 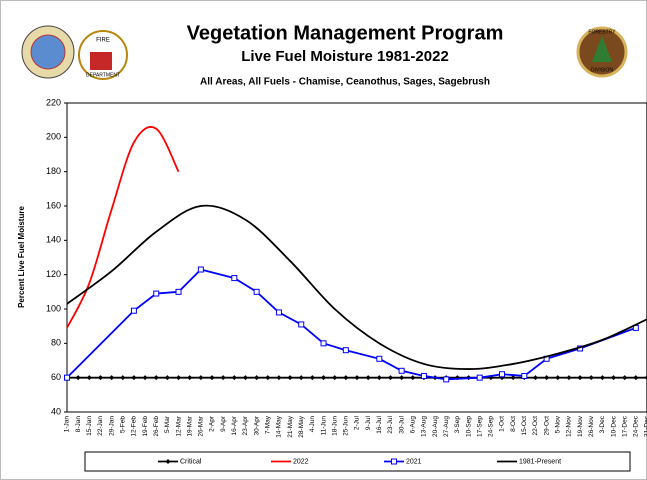 What do you see at coordinates (491, 426) in the screenshot?
I see `x-tick-label: 24-Sep` at bounding box center [491, 426].